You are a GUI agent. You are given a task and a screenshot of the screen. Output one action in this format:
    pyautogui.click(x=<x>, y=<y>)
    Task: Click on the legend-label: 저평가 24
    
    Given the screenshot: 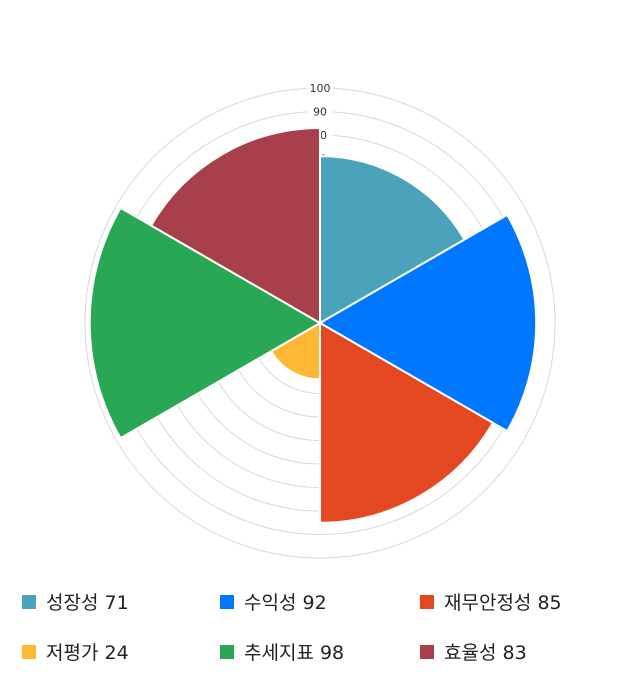 What is the action you would take?
    pyautogui.click(x=87, y=653)
    